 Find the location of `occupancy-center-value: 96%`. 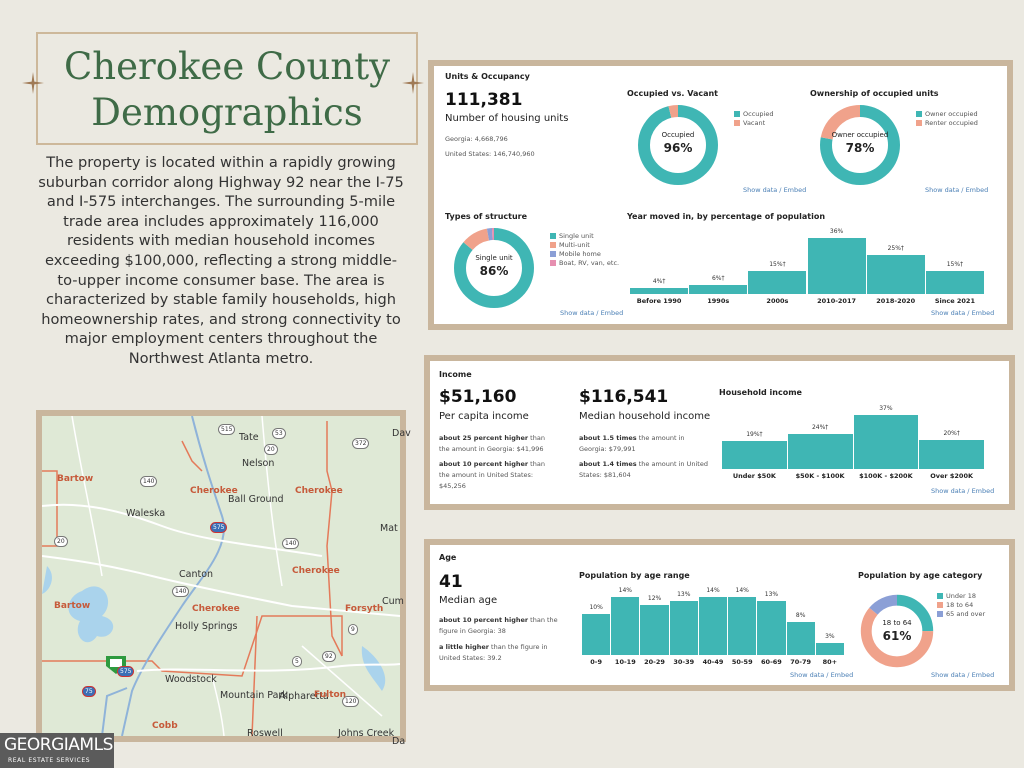

occupancy-center-value: 96% is located at coordinates (678, 148).